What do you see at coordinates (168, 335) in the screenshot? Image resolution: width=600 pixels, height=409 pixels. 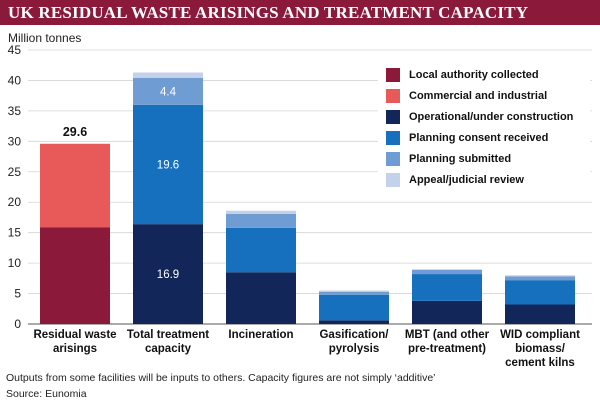 I see `x-tick-label: Total treatment` at bounding box center [168, 335].